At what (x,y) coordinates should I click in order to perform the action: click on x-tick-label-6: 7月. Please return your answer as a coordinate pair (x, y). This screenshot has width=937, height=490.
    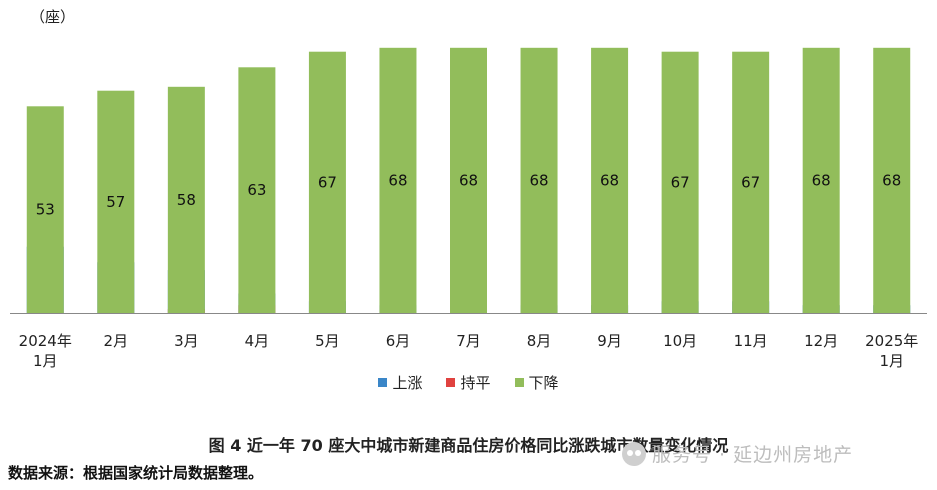
    Looking at the image, I should click on (468, 341).